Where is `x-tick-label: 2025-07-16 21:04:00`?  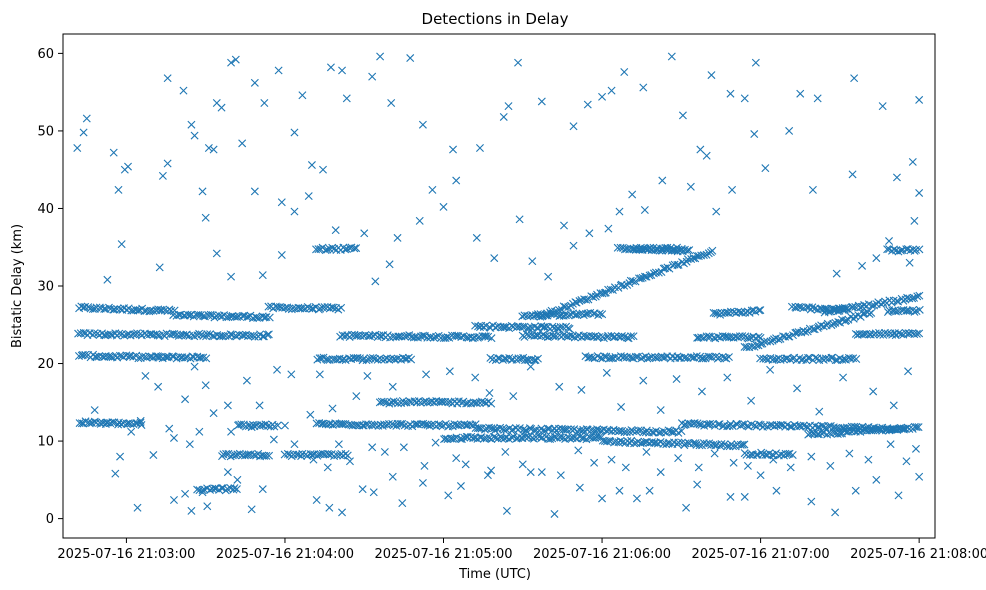 x-tick-label: 2025-07-16 21:04:00 is located at coordinates (285, 554).